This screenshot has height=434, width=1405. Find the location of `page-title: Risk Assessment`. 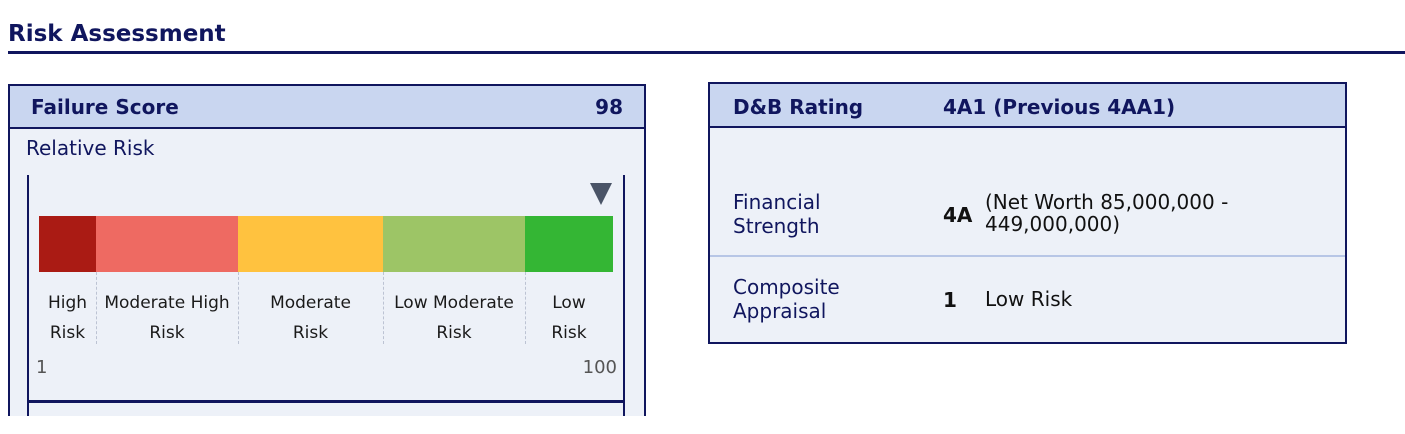

page-title: Risk Assessment is located at coordinates (117, 34).